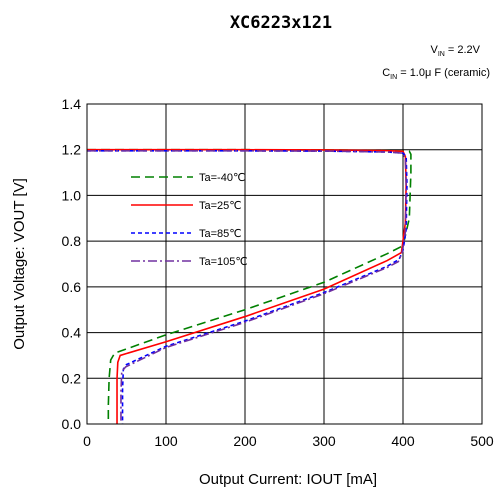 The width and height of the screenshot is (498, 493). What do you see at coordinates (393, 77) in the screenshot?
I see `condition-cin-sub: IN` at bounding box center [393, 77].